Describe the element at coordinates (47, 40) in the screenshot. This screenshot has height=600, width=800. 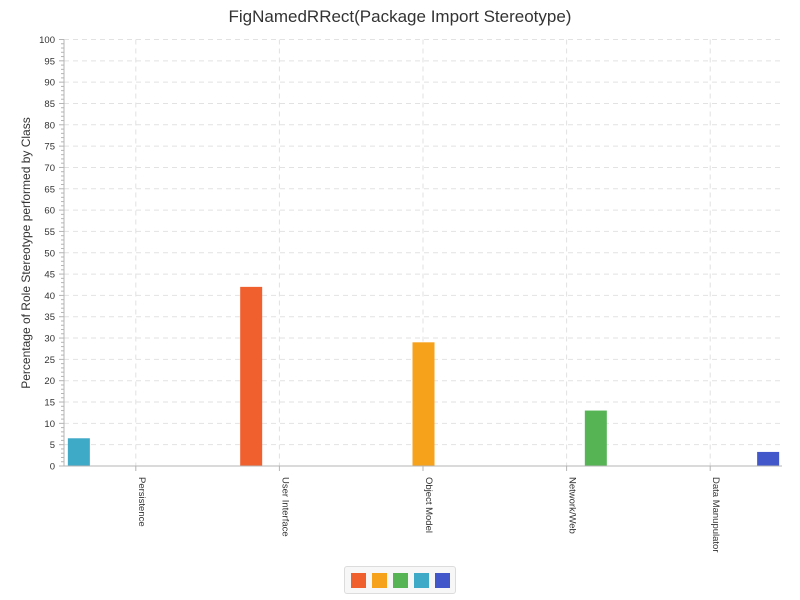
I see `y-tick-label: 100` at that location.